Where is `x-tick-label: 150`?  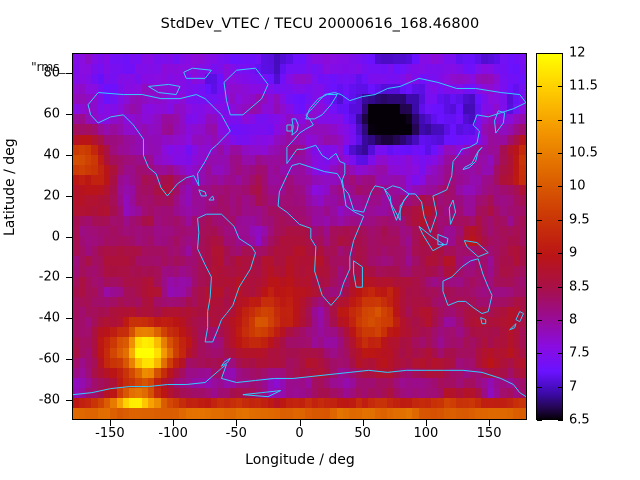 x-tick-label: 150 is located at coordinates (489, 433).